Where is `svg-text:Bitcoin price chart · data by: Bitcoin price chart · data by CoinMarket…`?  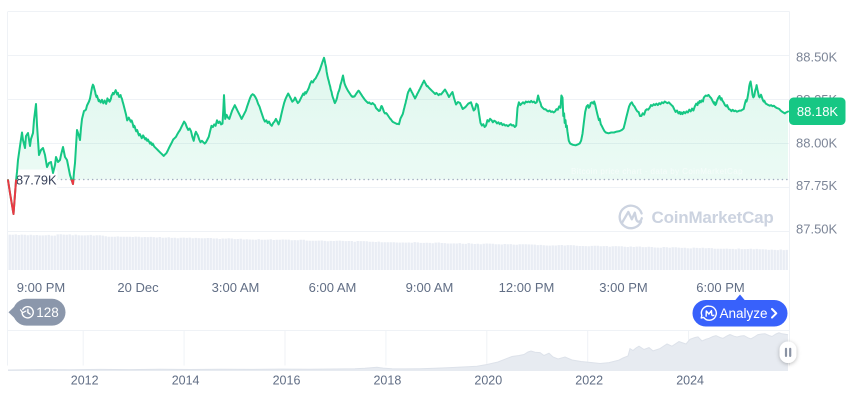 svg-text:Bitcoin price chart · data by: Bitcoin price chart · data by CoinMarket… is located at coordinates (657, 171).